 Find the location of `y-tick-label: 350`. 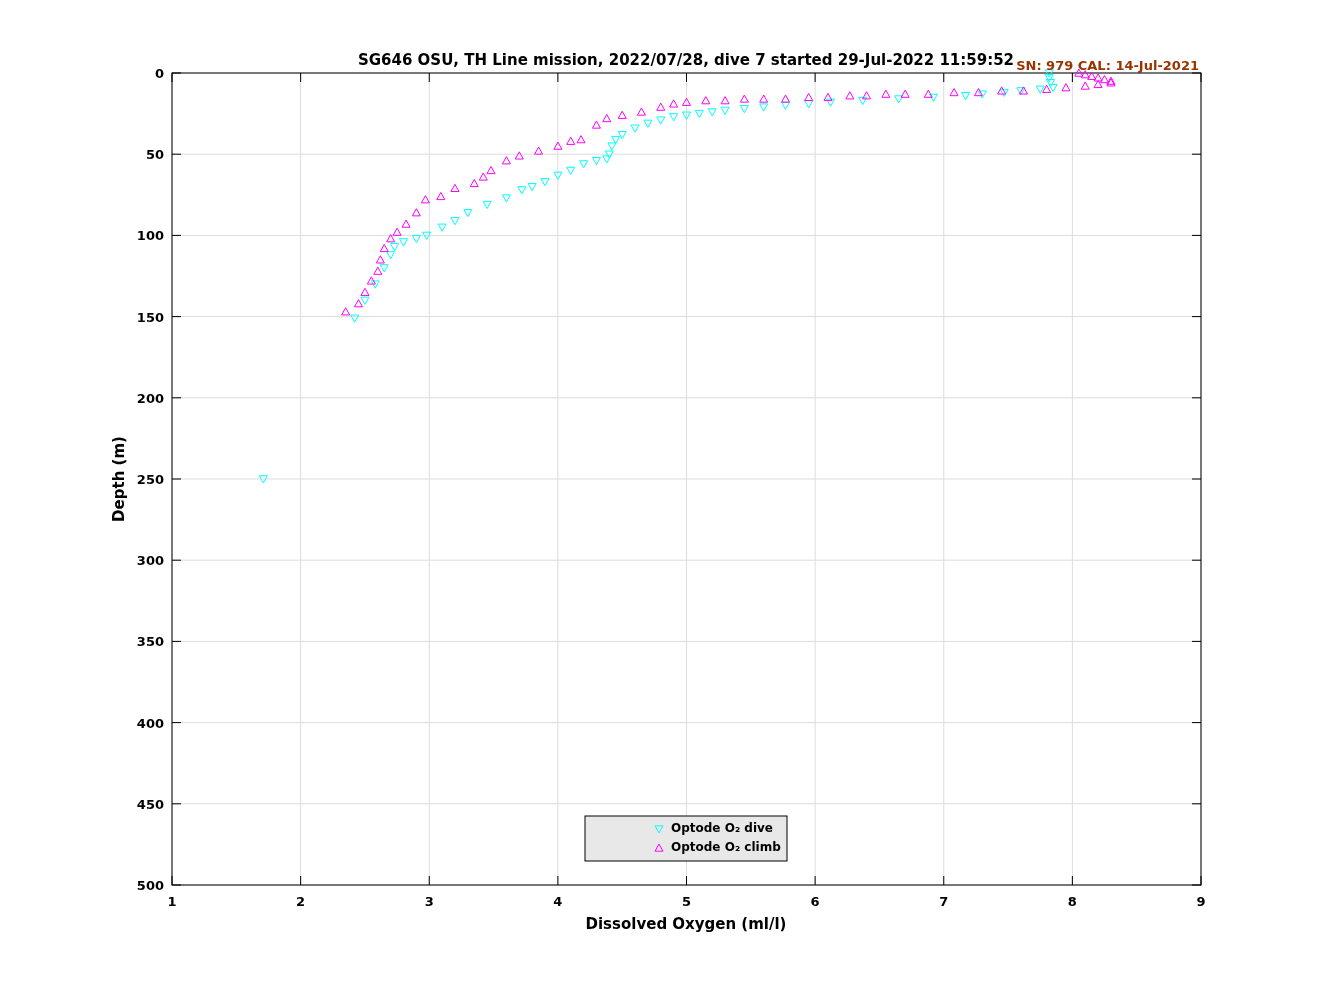

y-tick-label: 350 is located at coordinates (150, 642).